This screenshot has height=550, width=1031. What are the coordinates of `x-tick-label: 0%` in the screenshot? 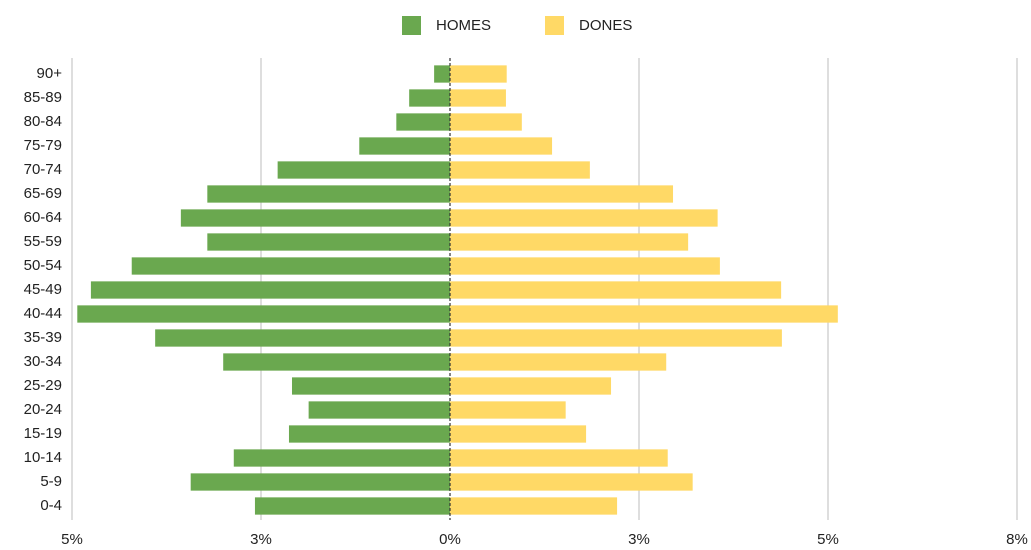 It's located at (450, 539).